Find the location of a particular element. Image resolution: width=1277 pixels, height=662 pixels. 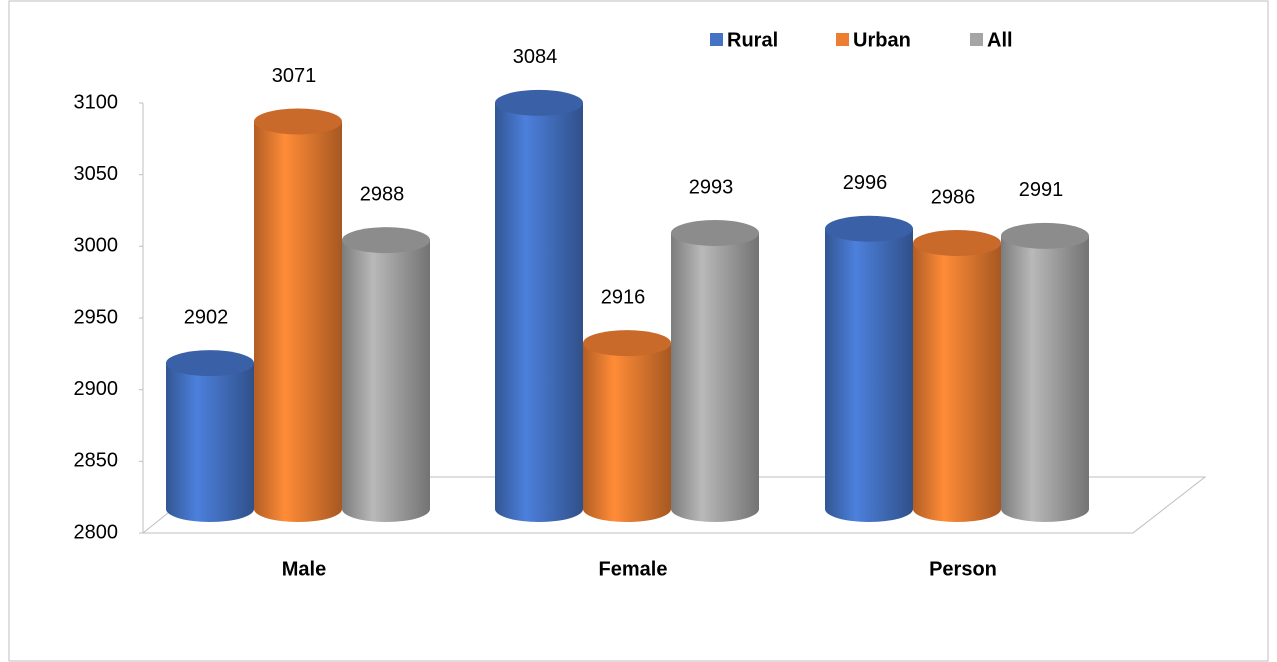

value-label: 2988 is located at coordinates (382, 194).